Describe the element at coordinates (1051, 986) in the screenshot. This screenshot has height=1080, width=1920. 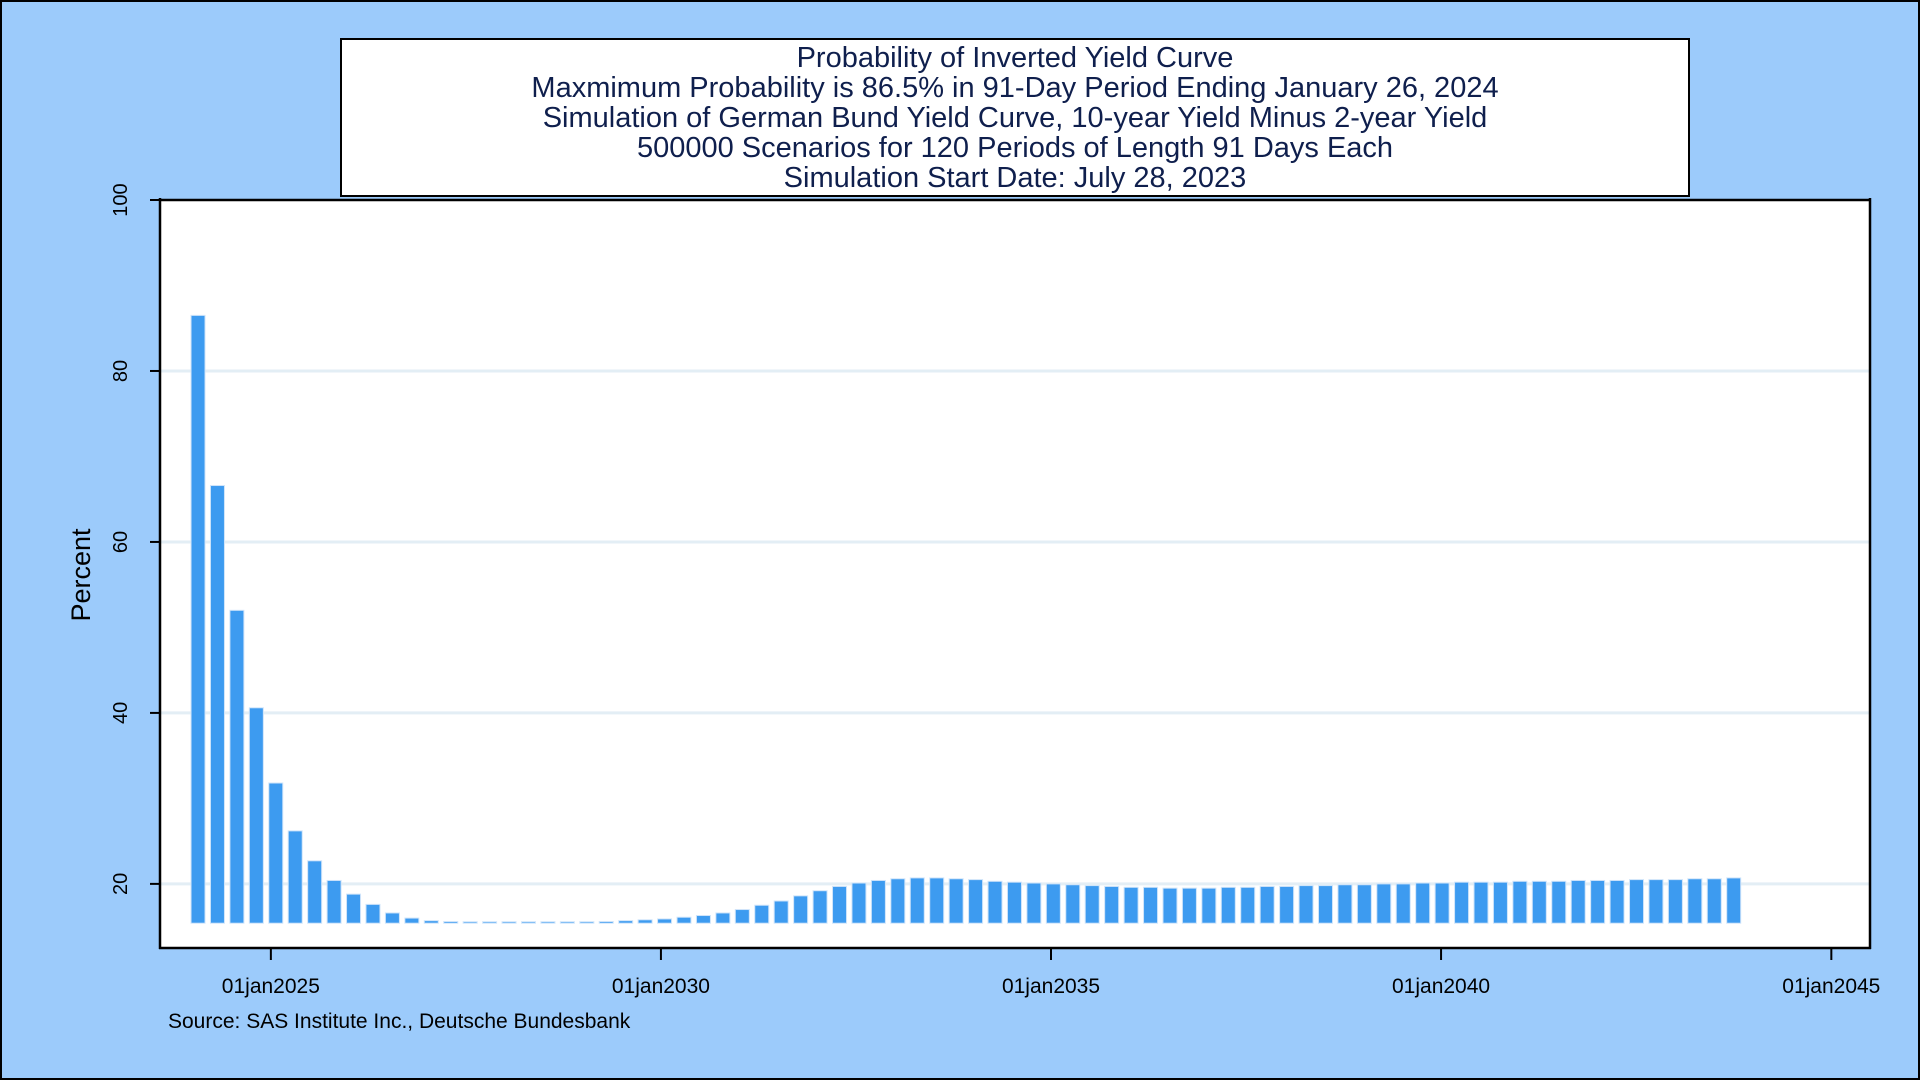
I see `x-tick-label: 01jan2035` at that location.